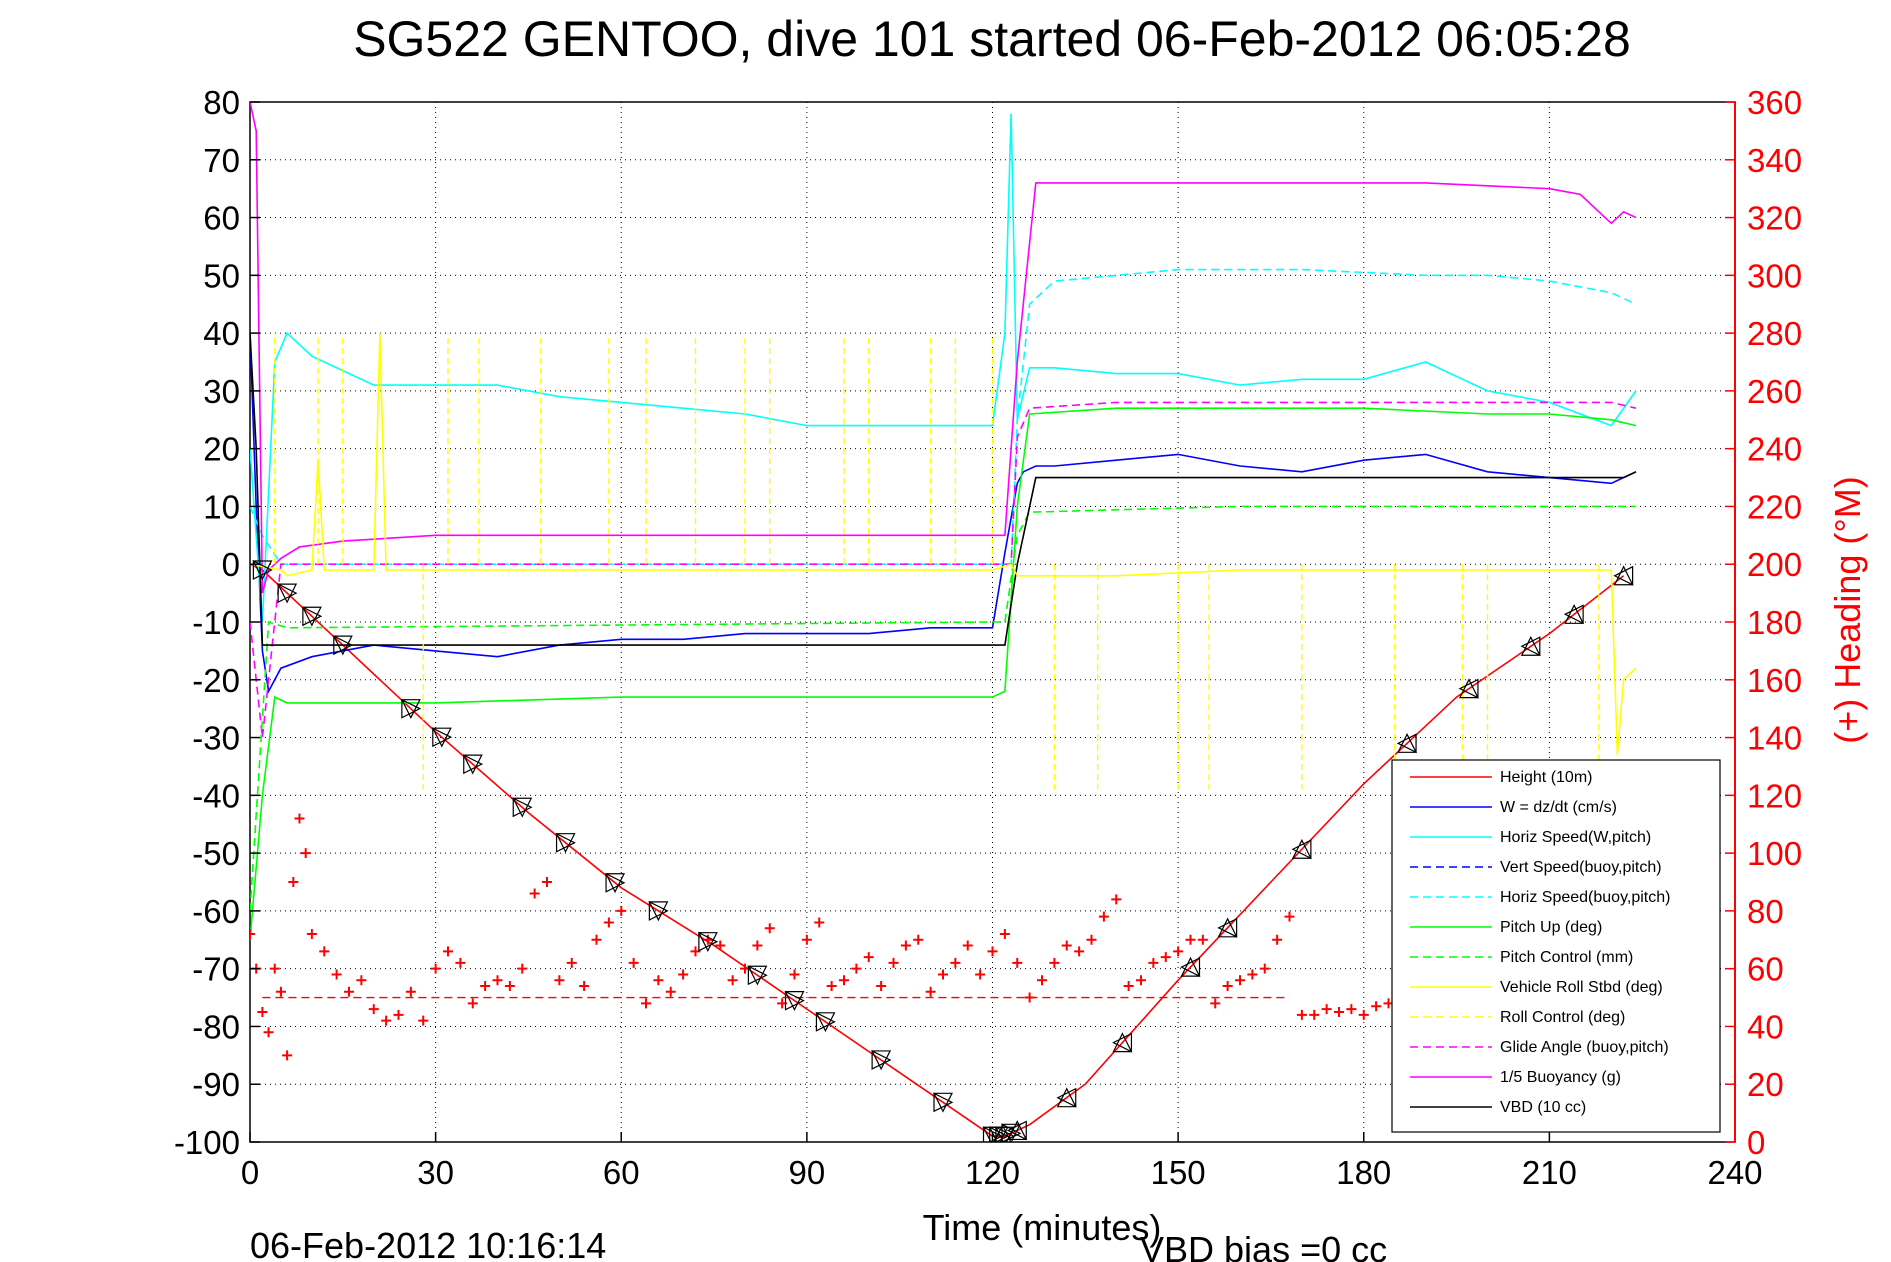 This screenshot has width=1891, height=1262. Describe the element at coordinates (1556, 946) in the screenshot. I see `legend-box` at that location.